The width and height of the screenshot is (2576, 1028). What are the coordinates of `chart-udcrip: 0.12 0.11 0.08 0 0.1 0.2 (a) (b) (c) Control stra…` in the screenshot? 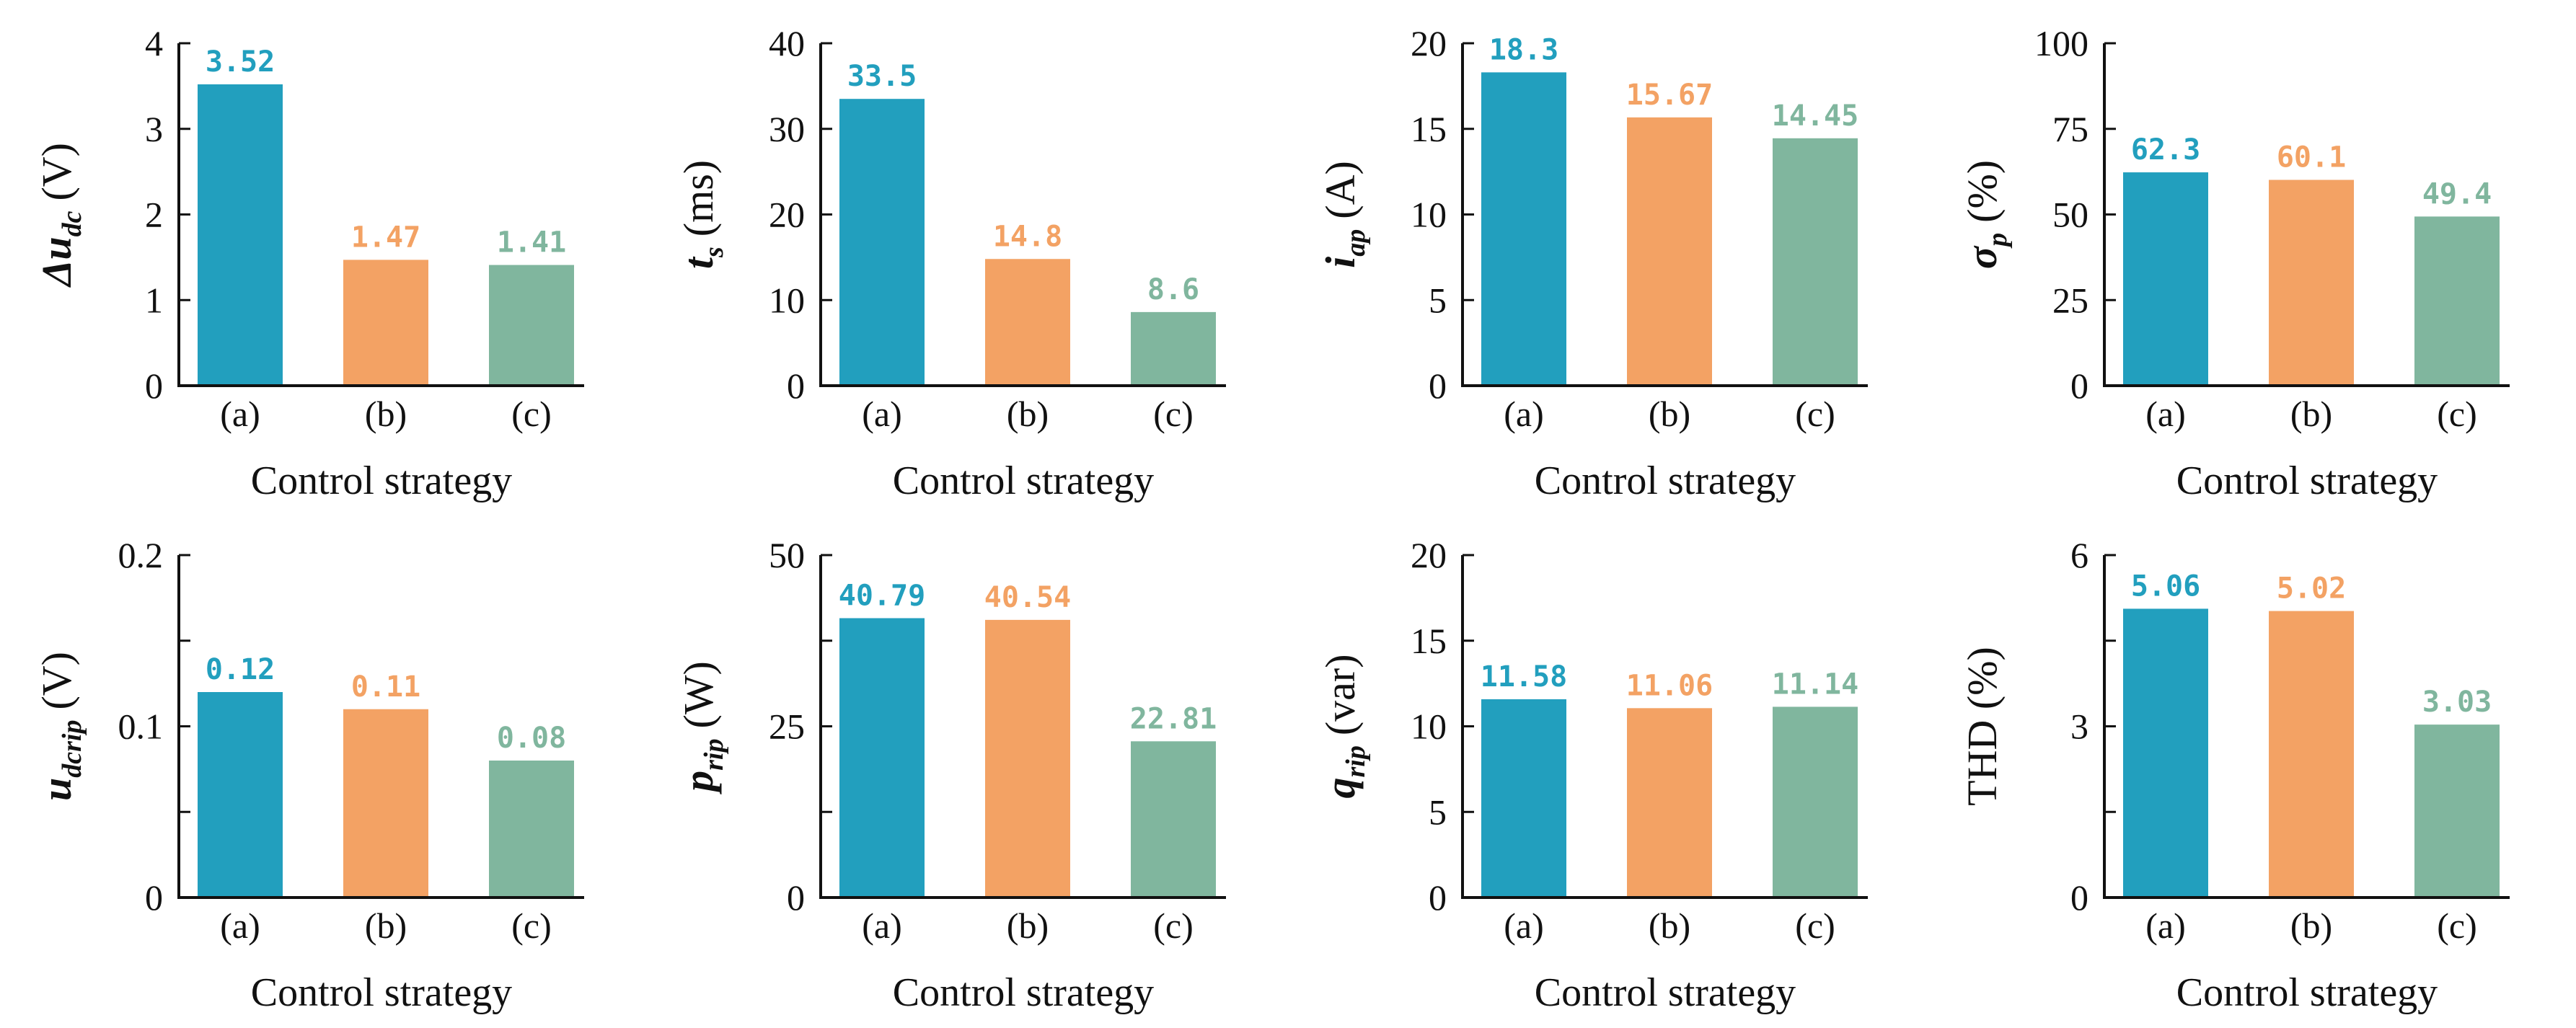 It's located at (308, 775).